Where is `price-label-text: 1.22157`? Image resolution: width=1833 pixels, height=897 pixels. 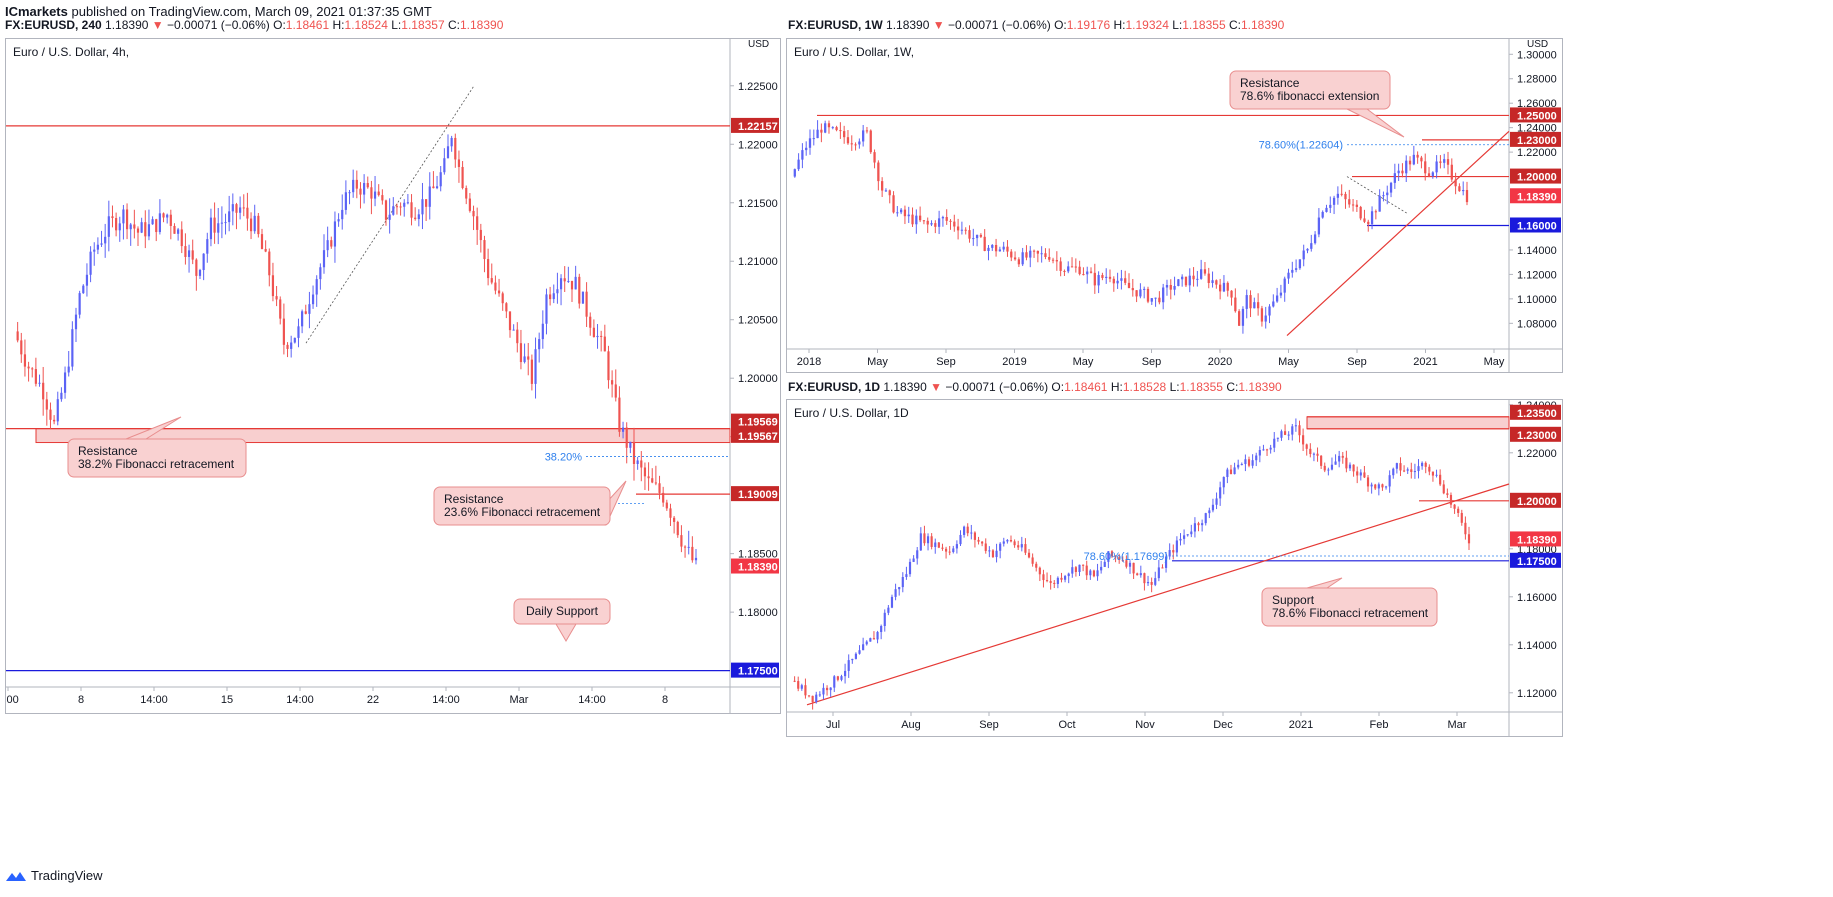
price-label-text: 1.22157 is located at coordinates (758, 127).